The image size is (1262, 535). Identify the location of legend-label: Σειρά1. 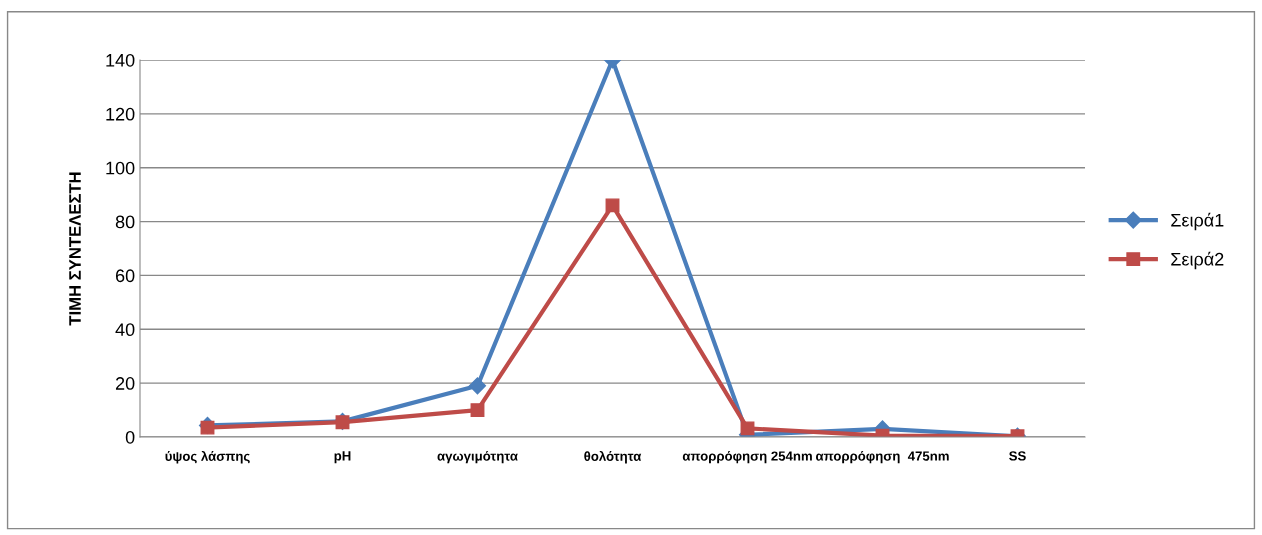
(1197, 221).